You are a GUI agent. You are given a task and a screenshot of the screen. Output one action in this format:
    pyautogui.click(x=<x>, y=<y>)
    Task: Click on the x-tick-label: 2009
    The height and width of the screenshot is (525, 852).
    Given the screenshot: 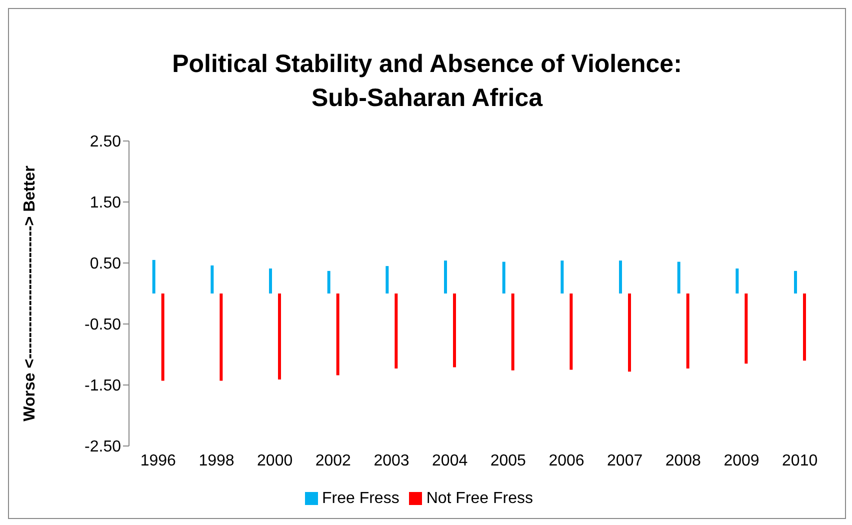 What is the action you would take?
    pyautogui.click(x=742, y=461)
    